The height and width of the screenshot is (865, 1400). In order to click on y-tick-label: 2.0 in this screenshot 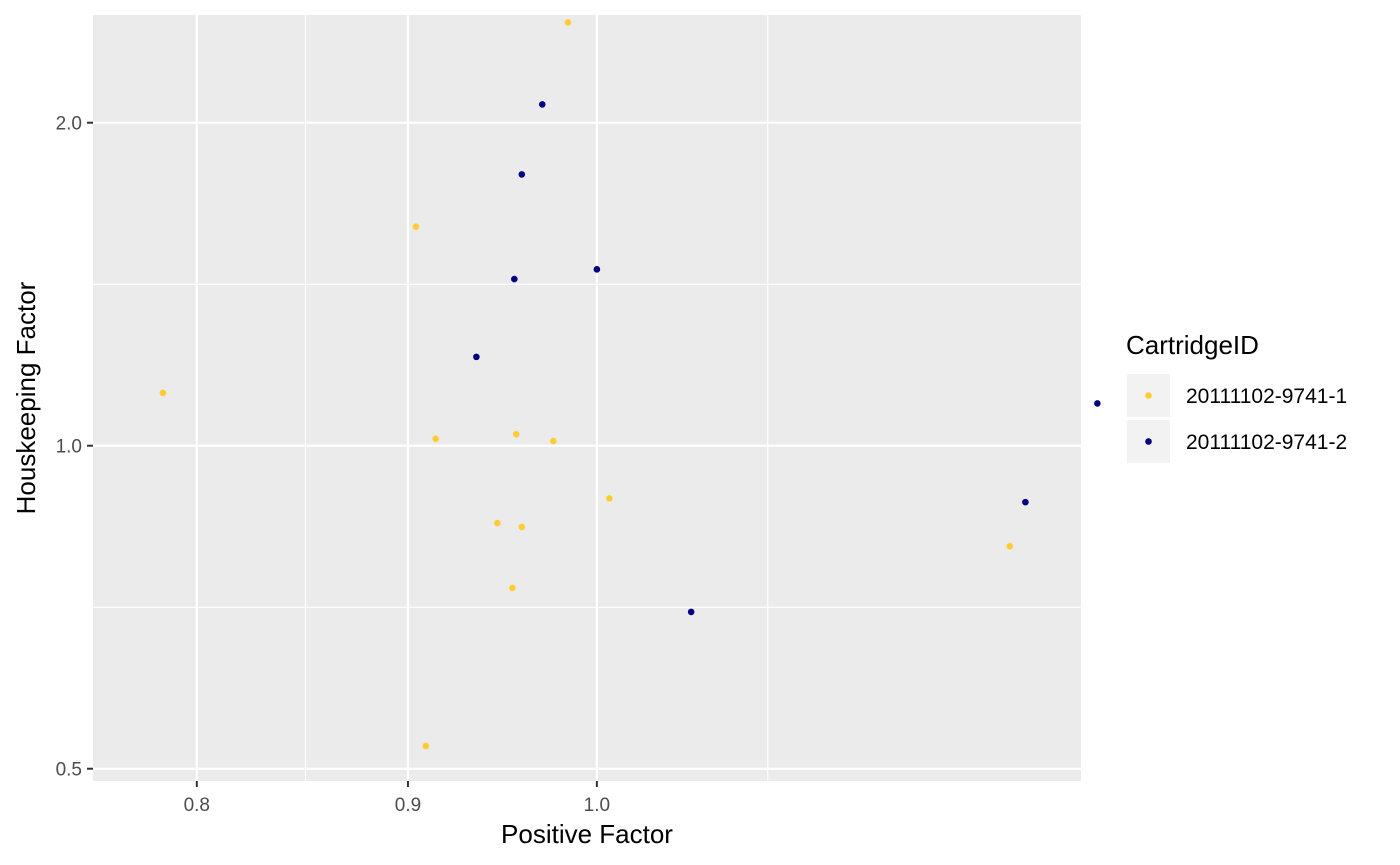, I will do `click(69, 124)`.